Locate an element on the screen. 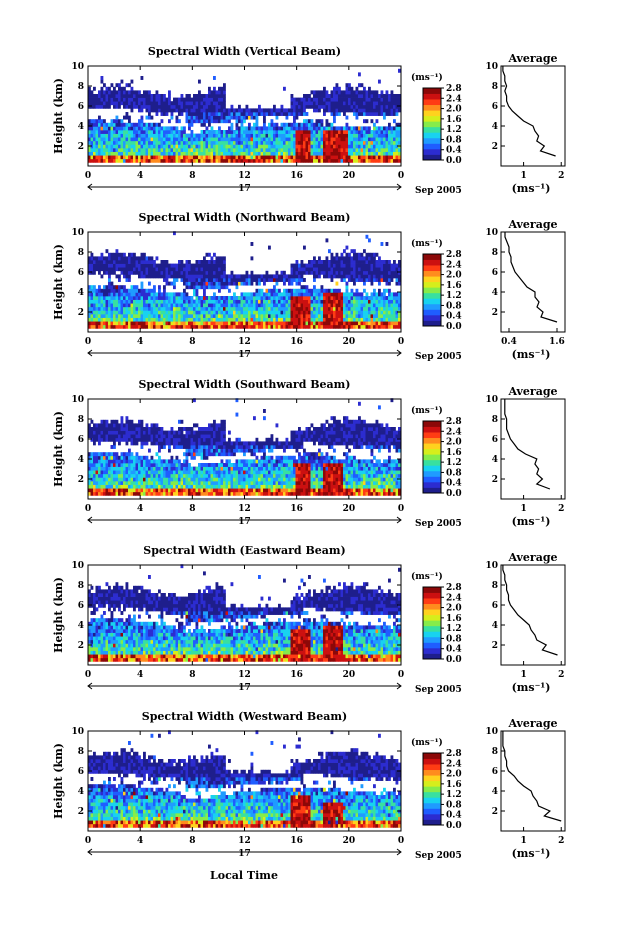  avg-y-tick-label: 2 is located at coordinates (495, 147).